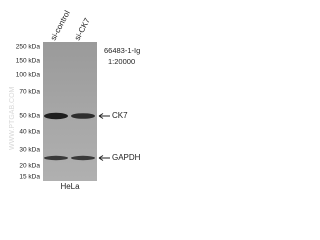  I want to click on marker-label: 70 kDa, so click(29, 92).